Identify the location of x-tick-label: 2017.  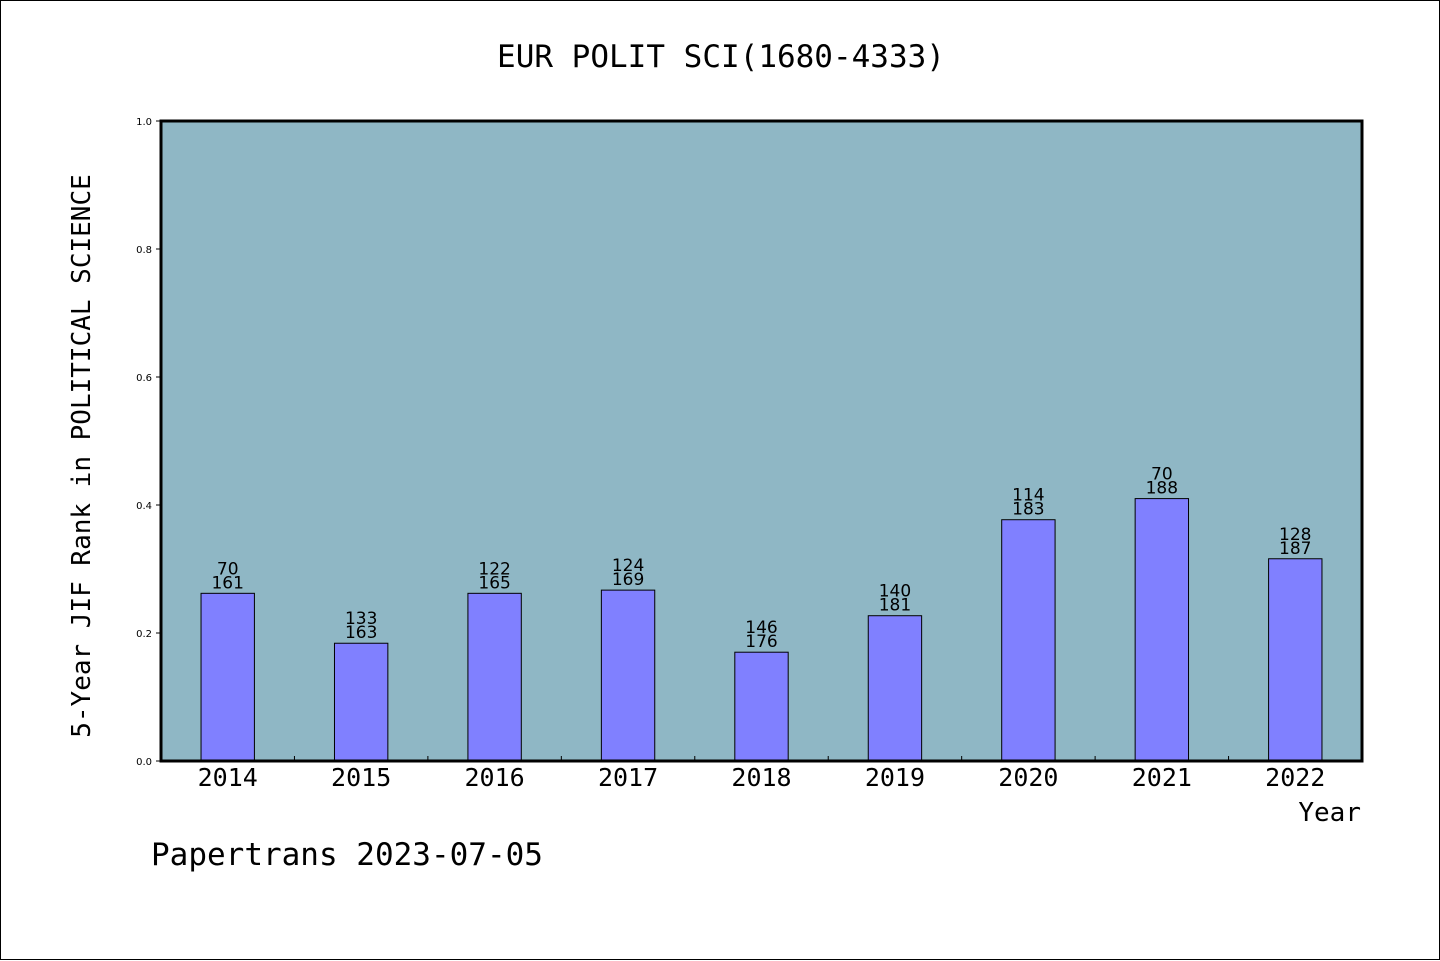
(628, 777).